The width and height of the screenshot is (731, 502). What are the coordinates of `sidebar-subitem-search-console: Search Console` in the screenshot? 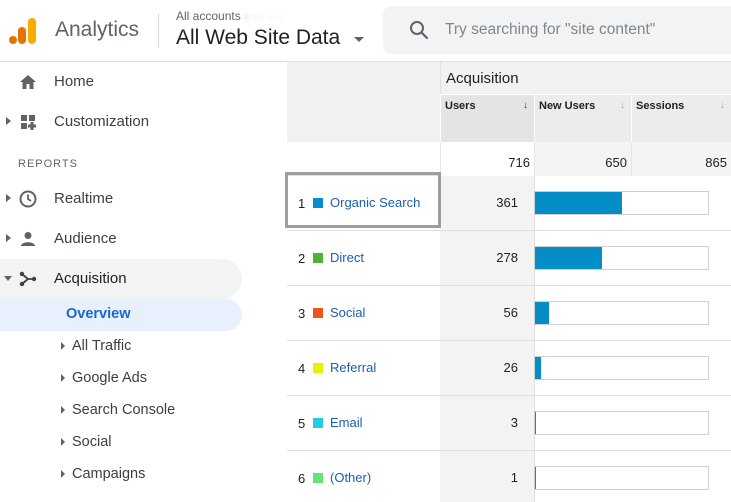 It's located at (134, 411).